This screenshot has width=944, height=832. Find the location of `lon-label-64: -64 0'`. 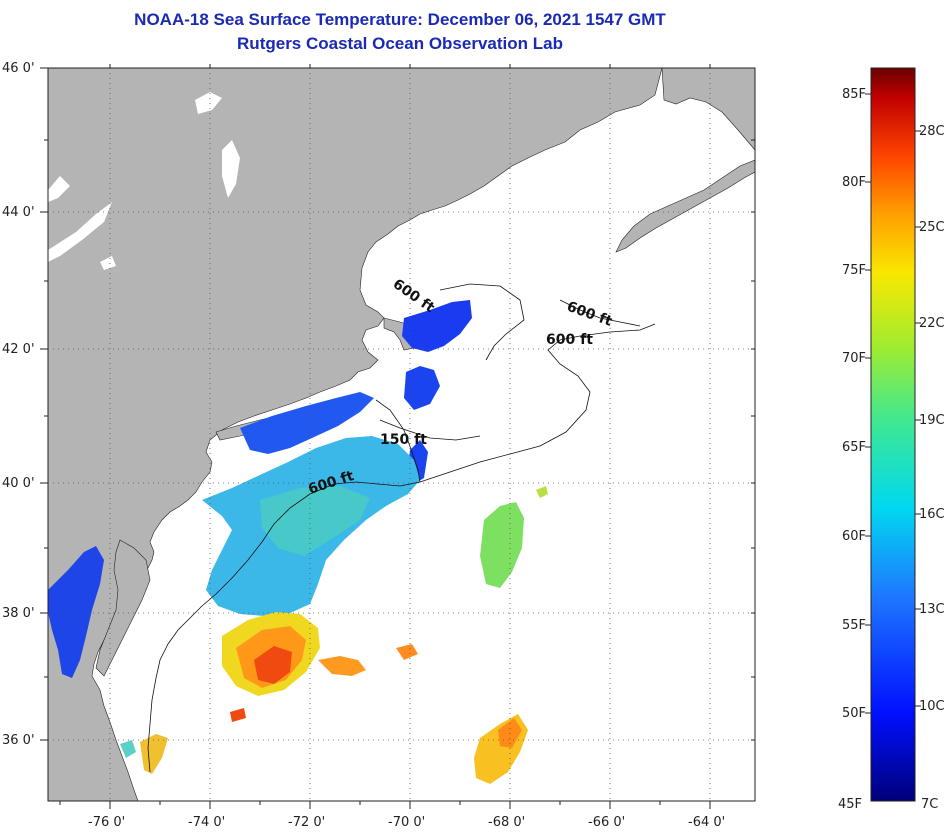

lon-label-64: -64 0' is located at coordinates (706, 822).